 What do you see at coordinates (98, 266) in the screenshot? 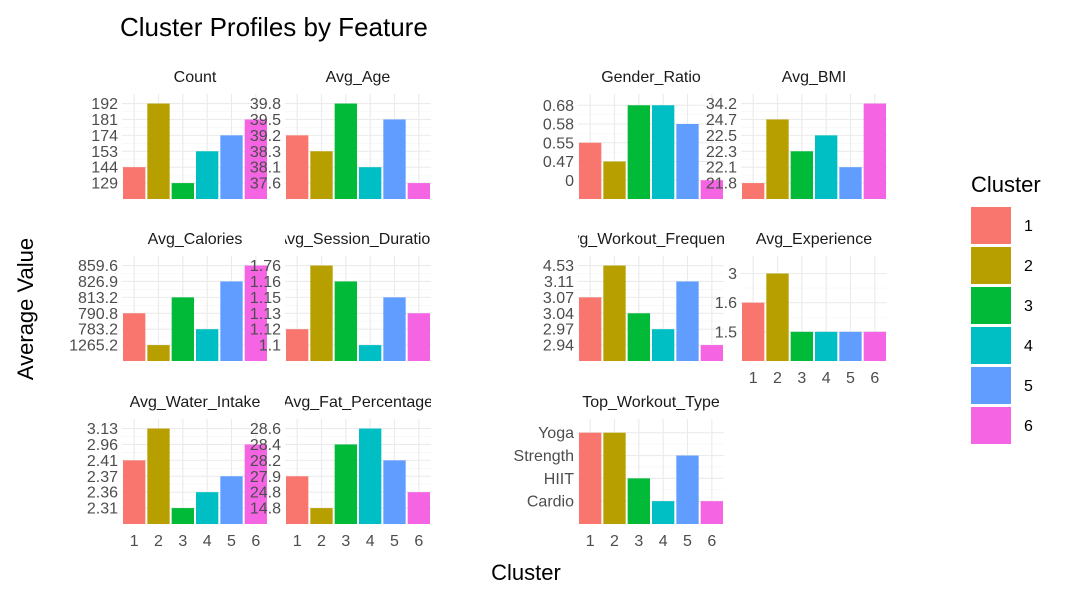
I see `y-tick-label: 859.6` at bounding box center [98, 266].